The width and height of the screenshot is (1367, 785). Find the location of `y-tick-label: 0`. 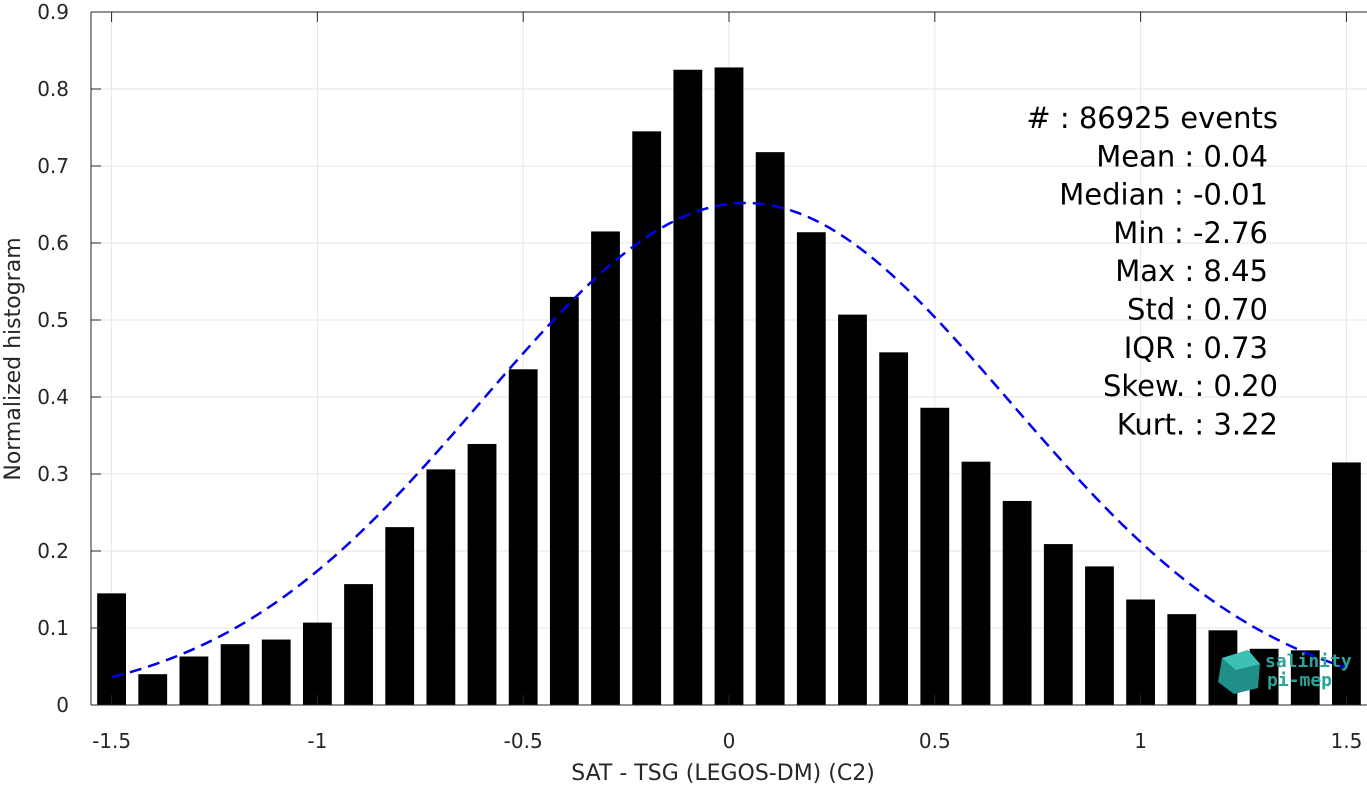

y-tick-label: 0 is located at coordinates (62, 705).